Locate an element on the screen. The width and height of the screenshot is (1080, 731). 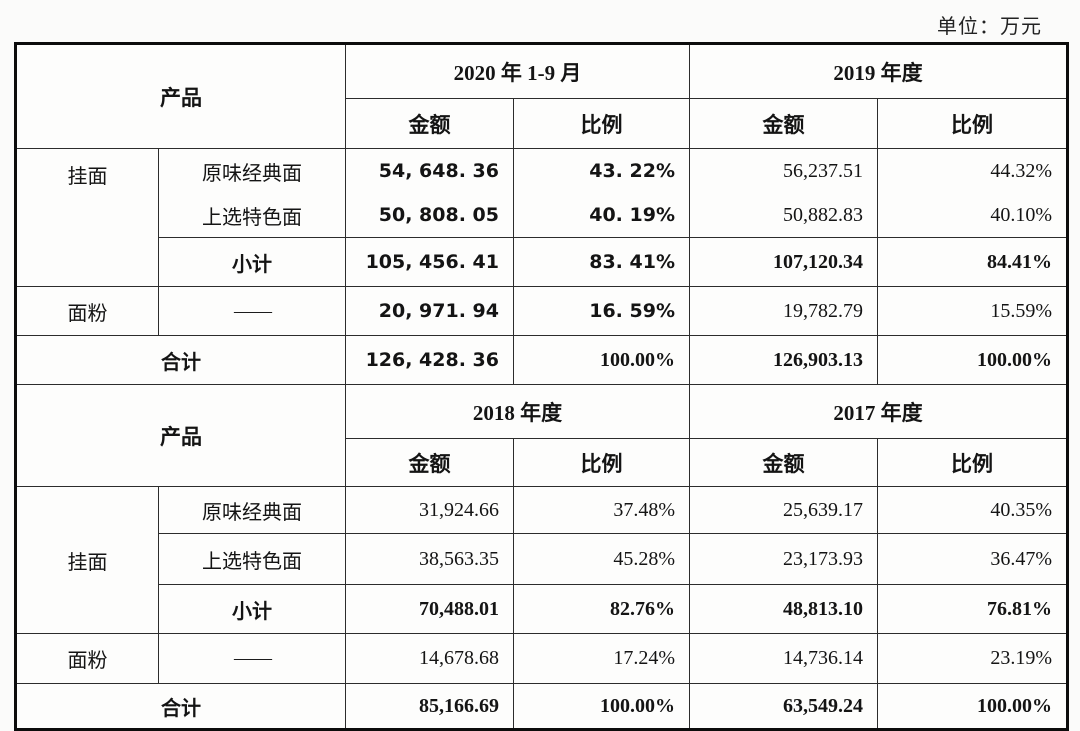
cell-2019-amount-total: 126,903.13 is located at coordinates (783, 360).